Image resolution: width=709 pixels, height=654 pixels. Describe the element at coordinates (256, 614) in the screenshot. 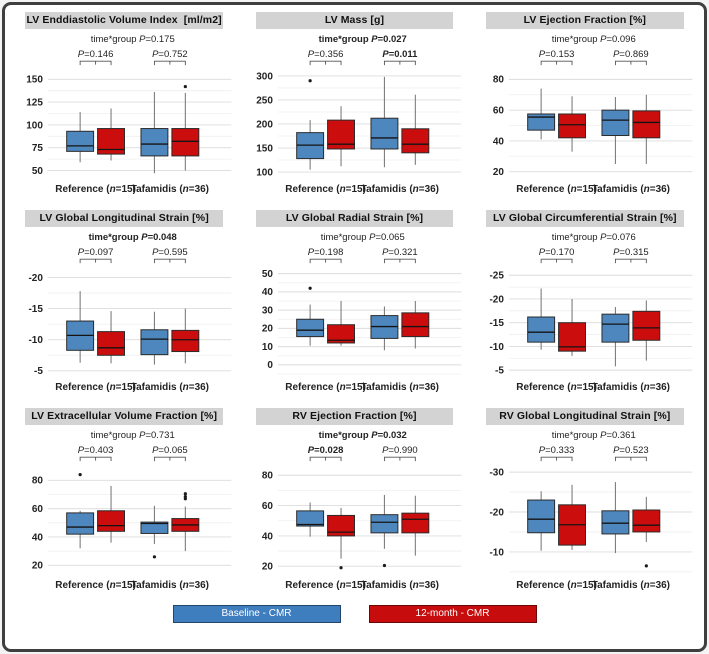

I see `legend-baseline-chip: Baseline - CMR` at that location.